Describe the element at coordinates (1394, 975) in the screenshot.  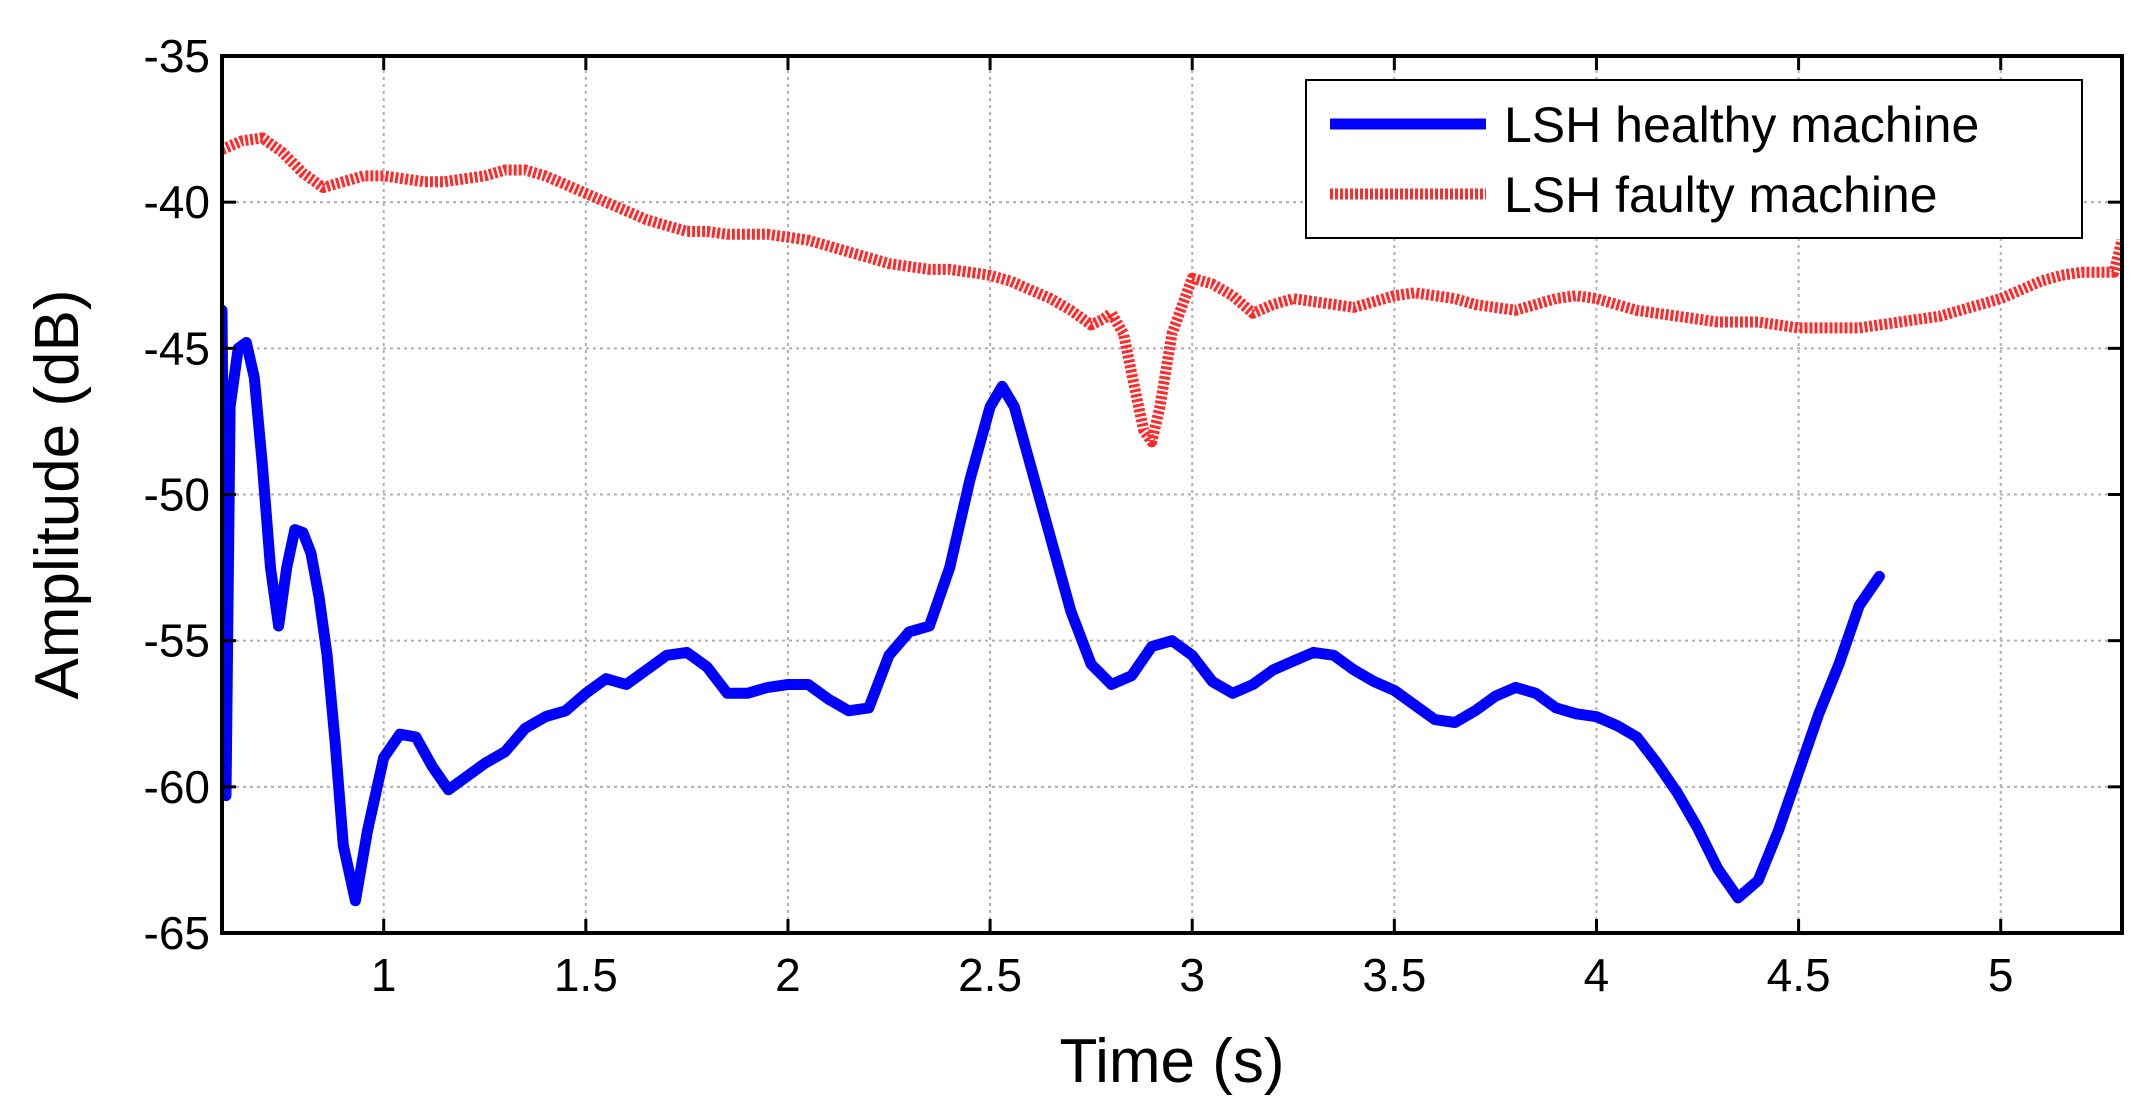
I see `x-tick-label: 3.5` at that location.